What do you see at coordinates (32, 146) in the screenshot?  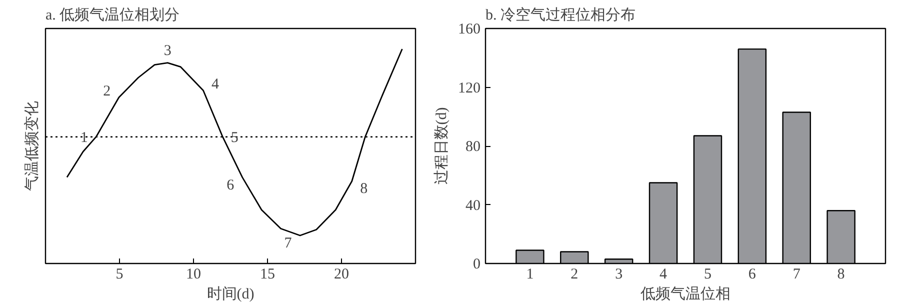 I see `y-axis-title: 气温低频变化` at bounding box center [32, 146].